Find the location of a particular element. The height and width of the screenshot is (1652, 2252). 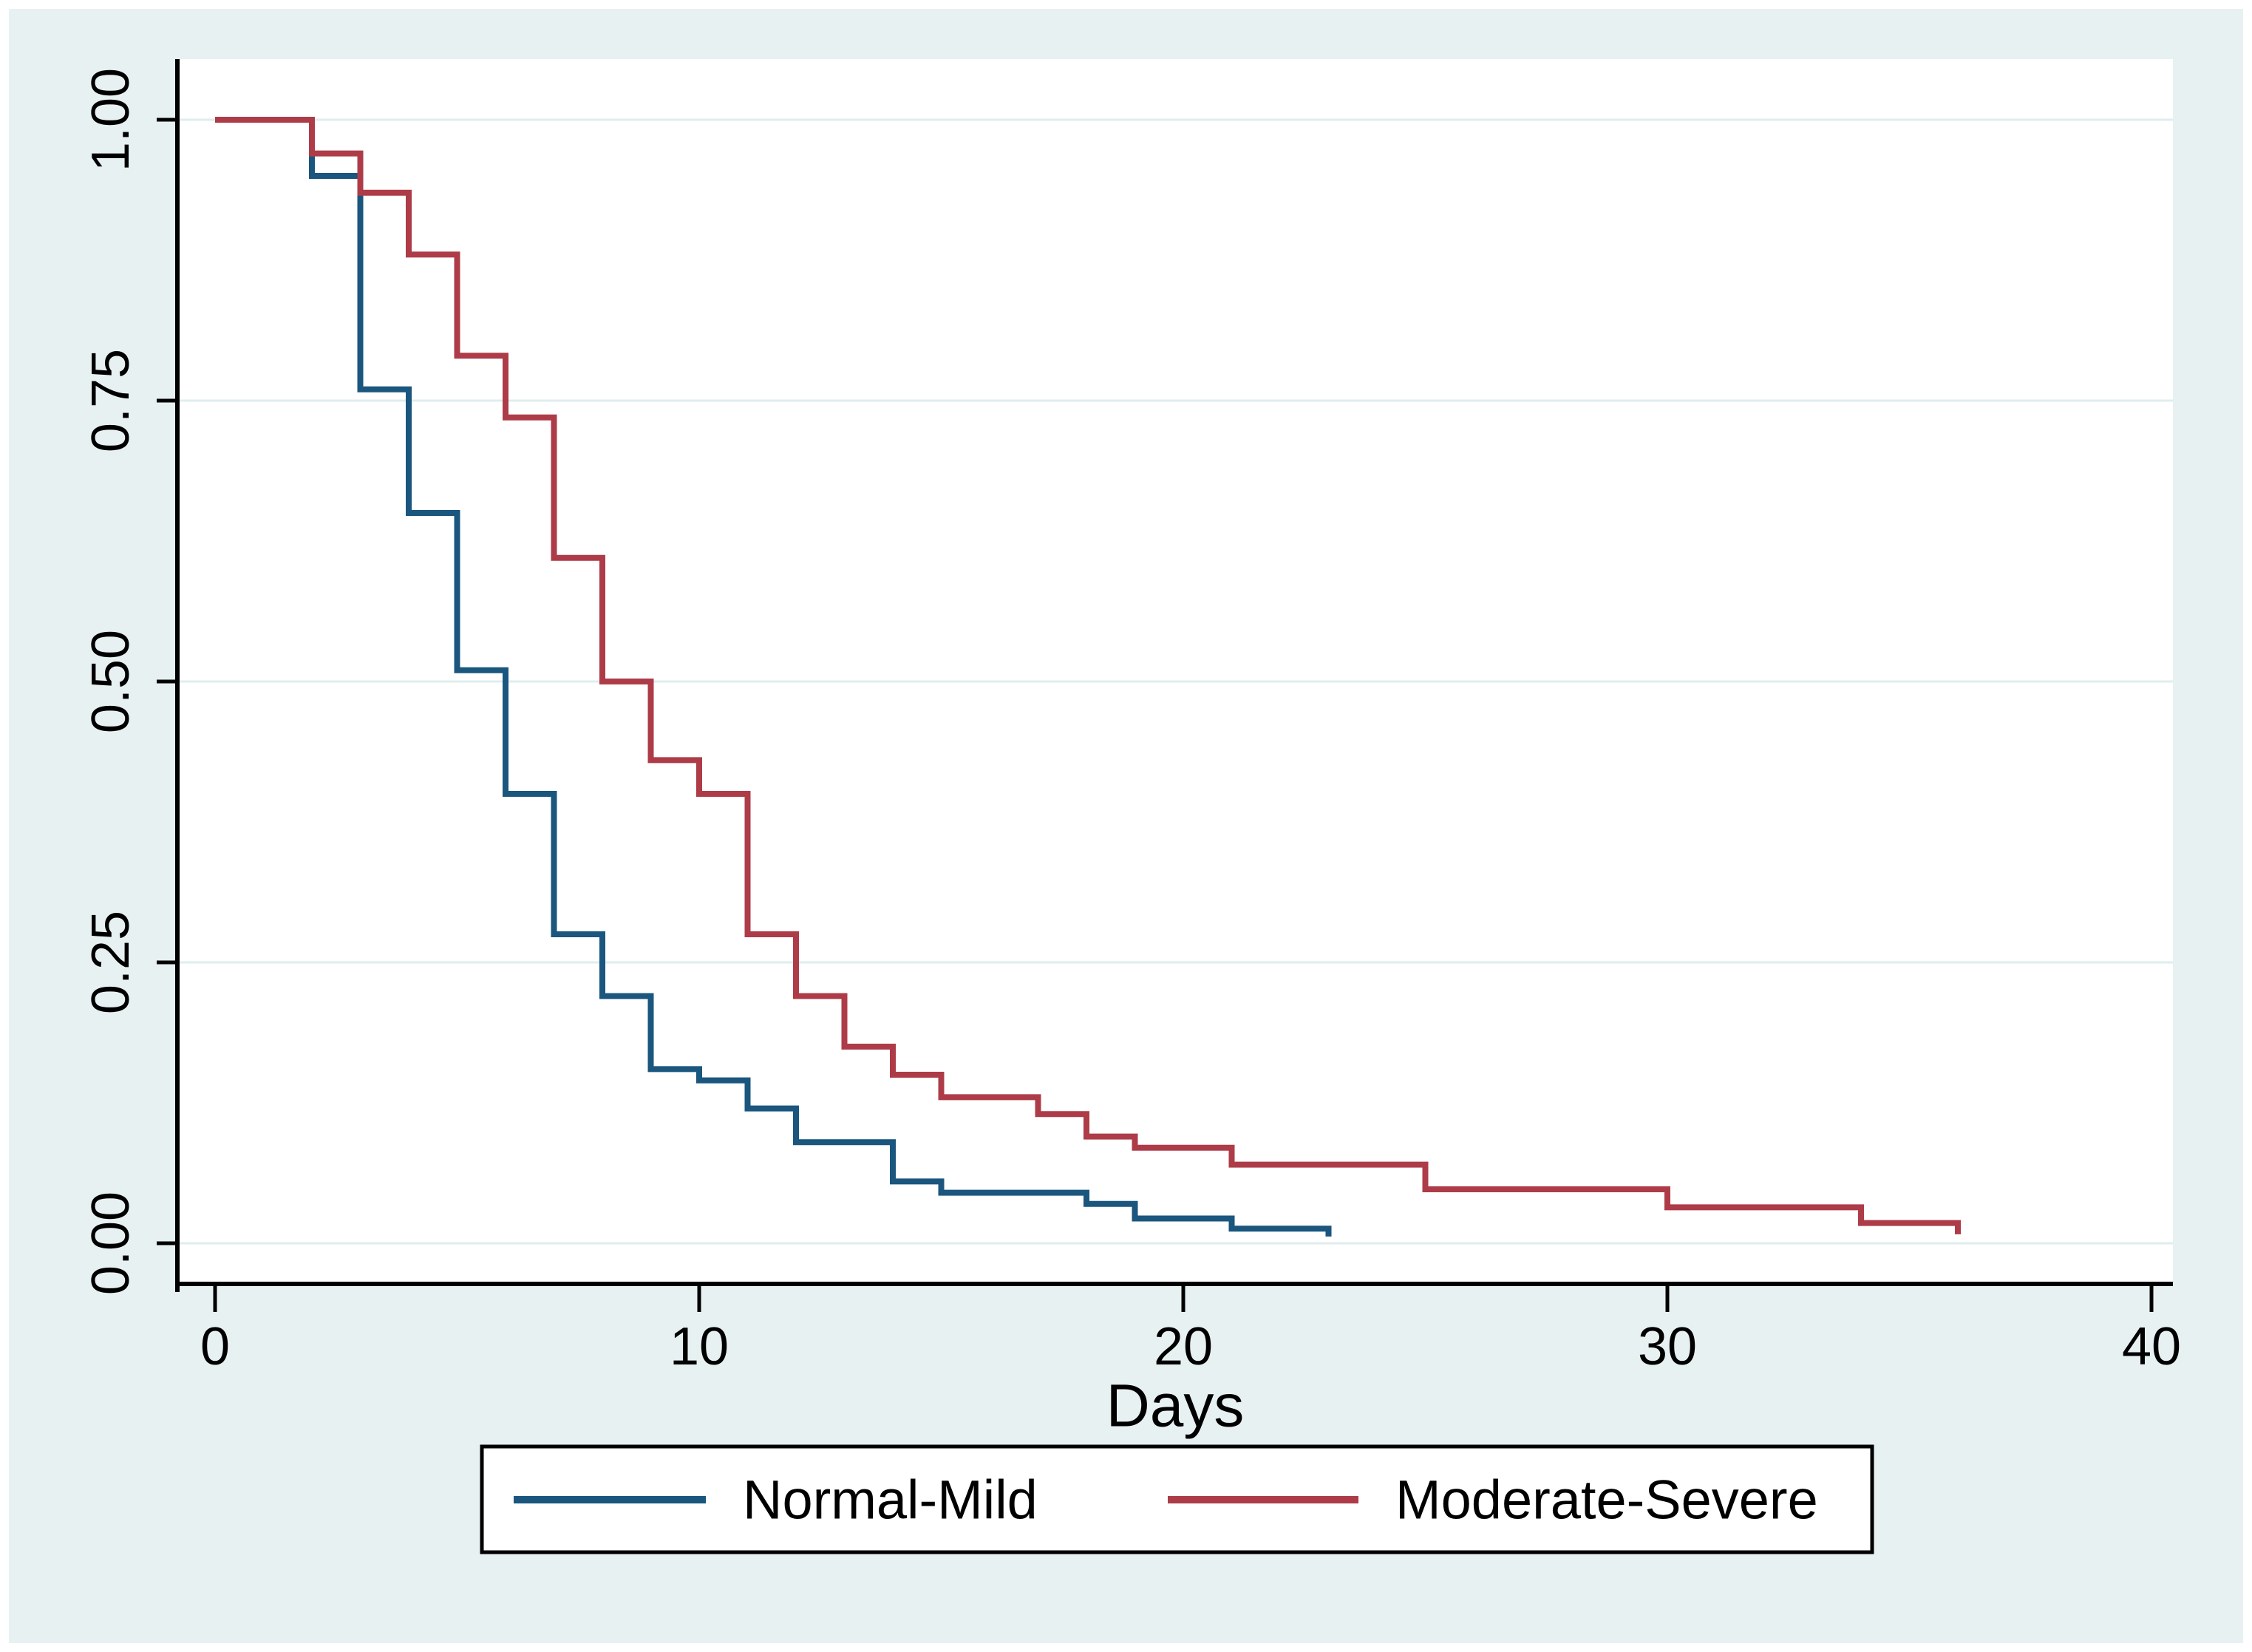

legend: Normal-Mild Moderate-Severe is located at coordinates (1177, 1499).